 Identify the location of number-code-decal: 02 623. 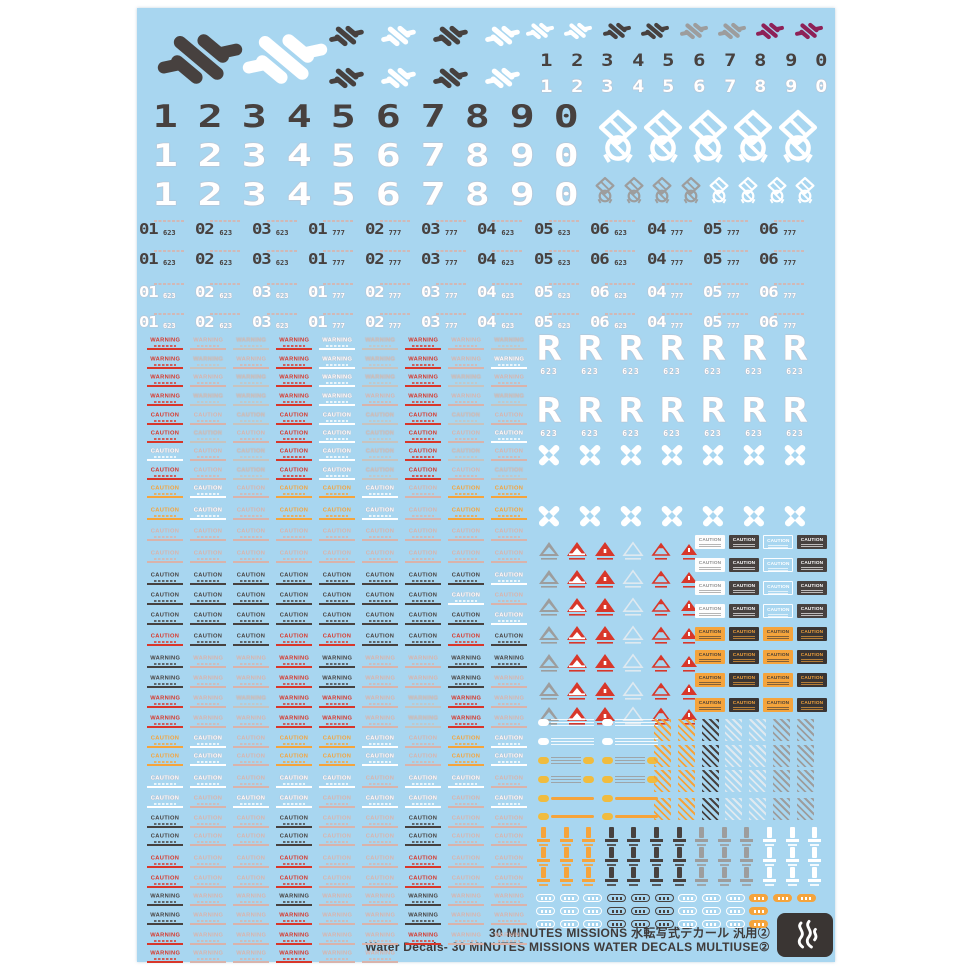
(219, 291).